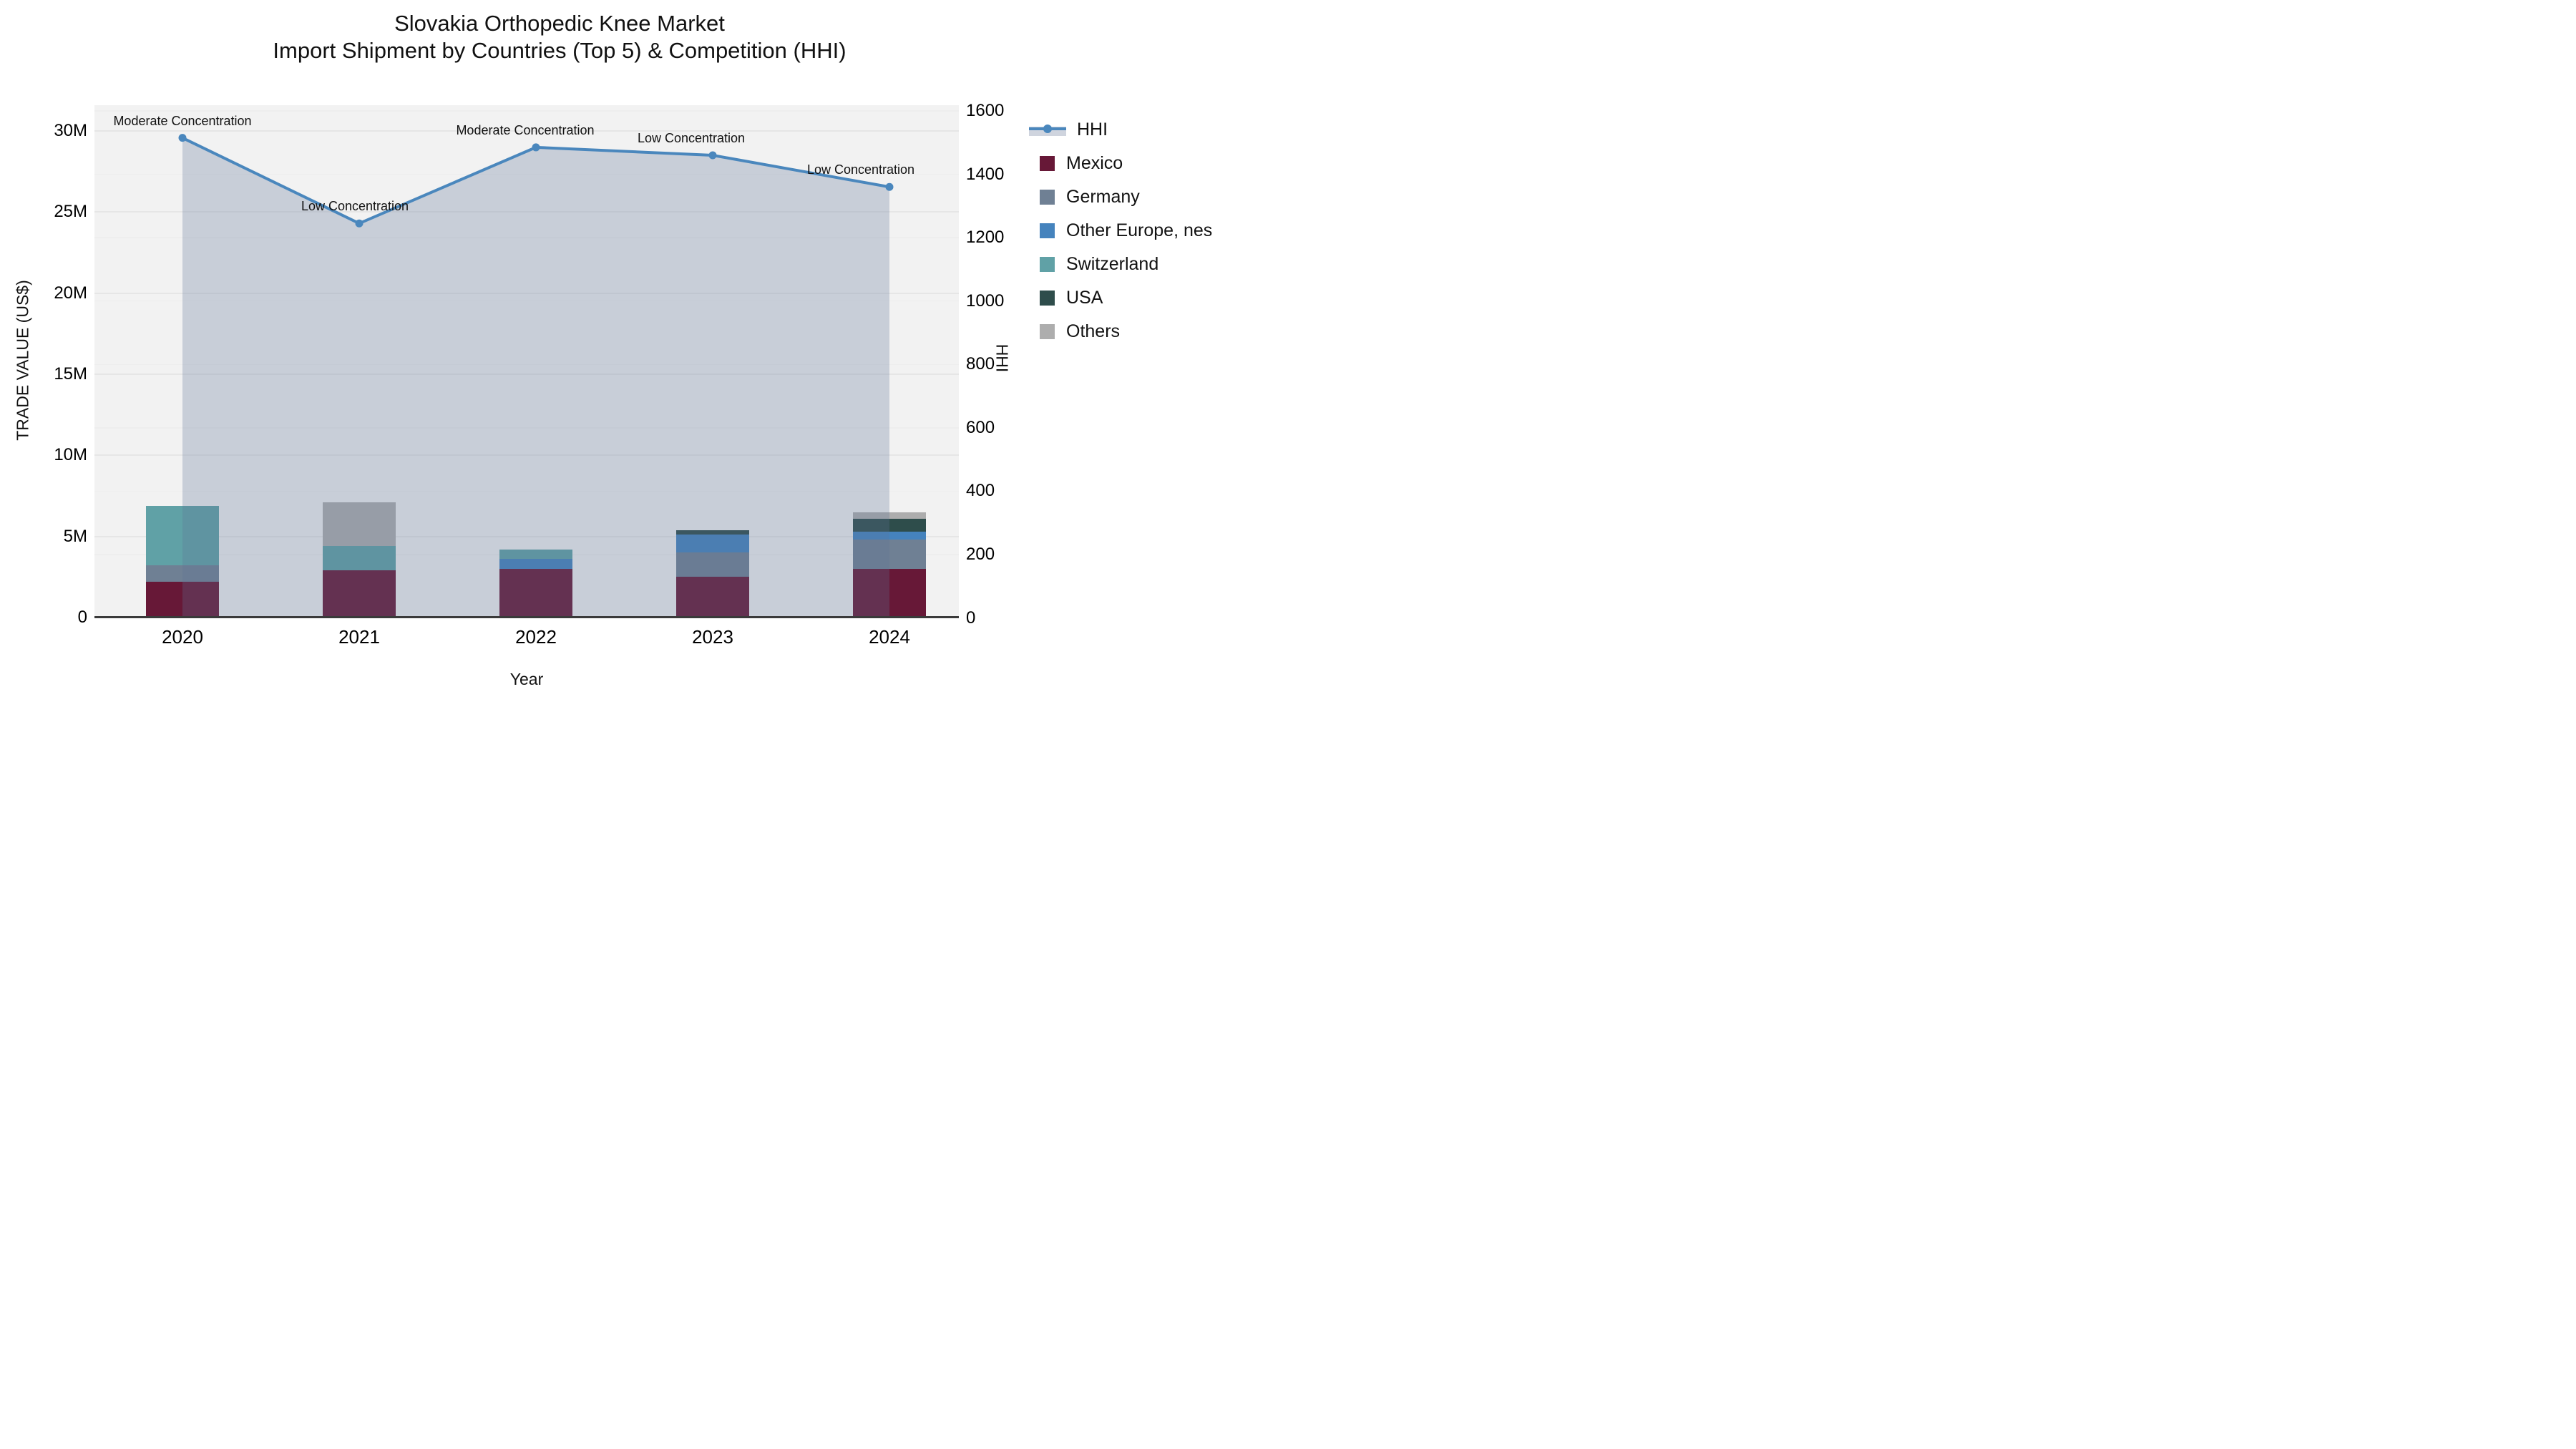  Describe the element at coordinates (1120, 130) in the screenshot. I see `legend-item-hhi: HHI` at that location.